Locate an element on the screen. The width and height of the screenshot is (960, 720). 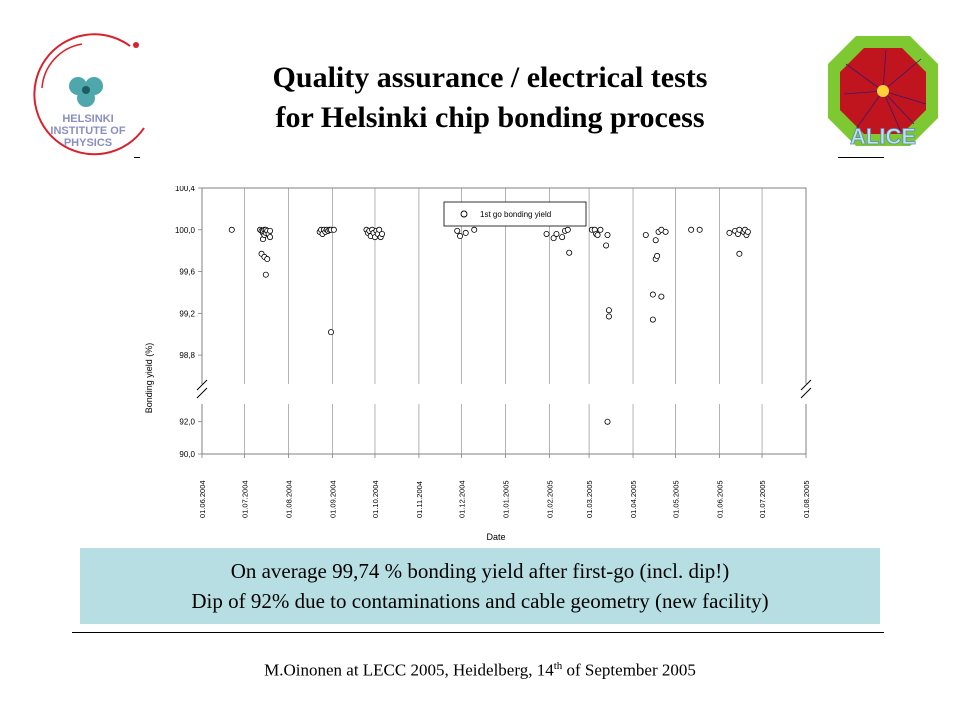
y-tick-label: 92,0 is located at coordinates (187, 422).